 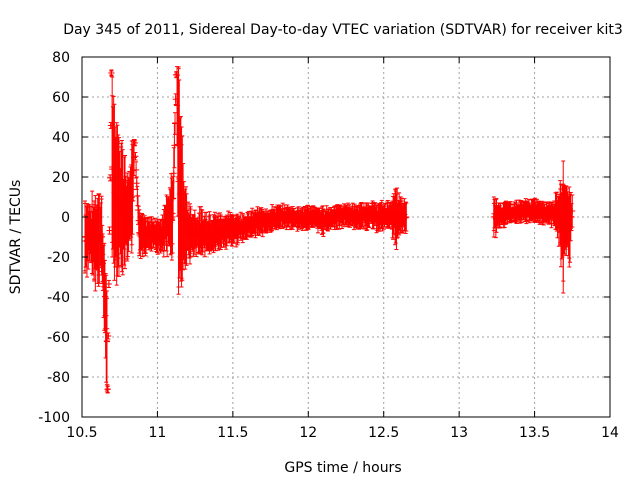 What do you see at coordinates (158, 433) in the screenshot?
I see `x-tick-label: 11` at bounding box center [158, 433].